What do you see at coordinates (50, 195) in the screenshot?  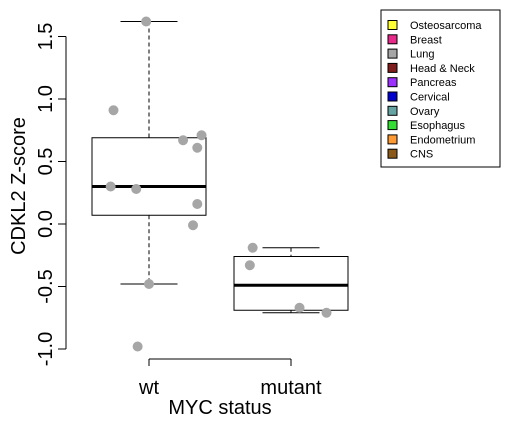 I see `y-axis: -1.0 -0.5 0.0 0.5 1.0 1.5` at bounding box center [50, 195].